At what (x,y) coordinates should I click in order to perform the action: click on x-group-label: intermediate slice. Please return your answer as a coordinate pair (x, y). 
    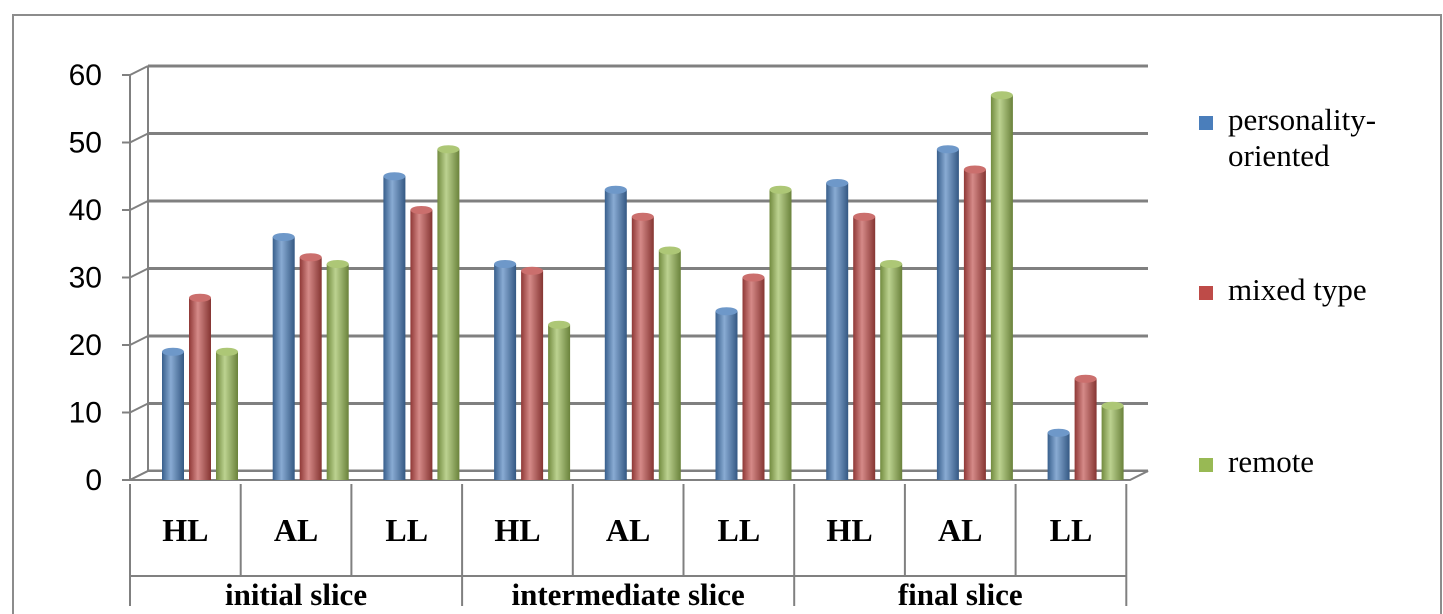
    Looking at the image, I should click on (628, 591).